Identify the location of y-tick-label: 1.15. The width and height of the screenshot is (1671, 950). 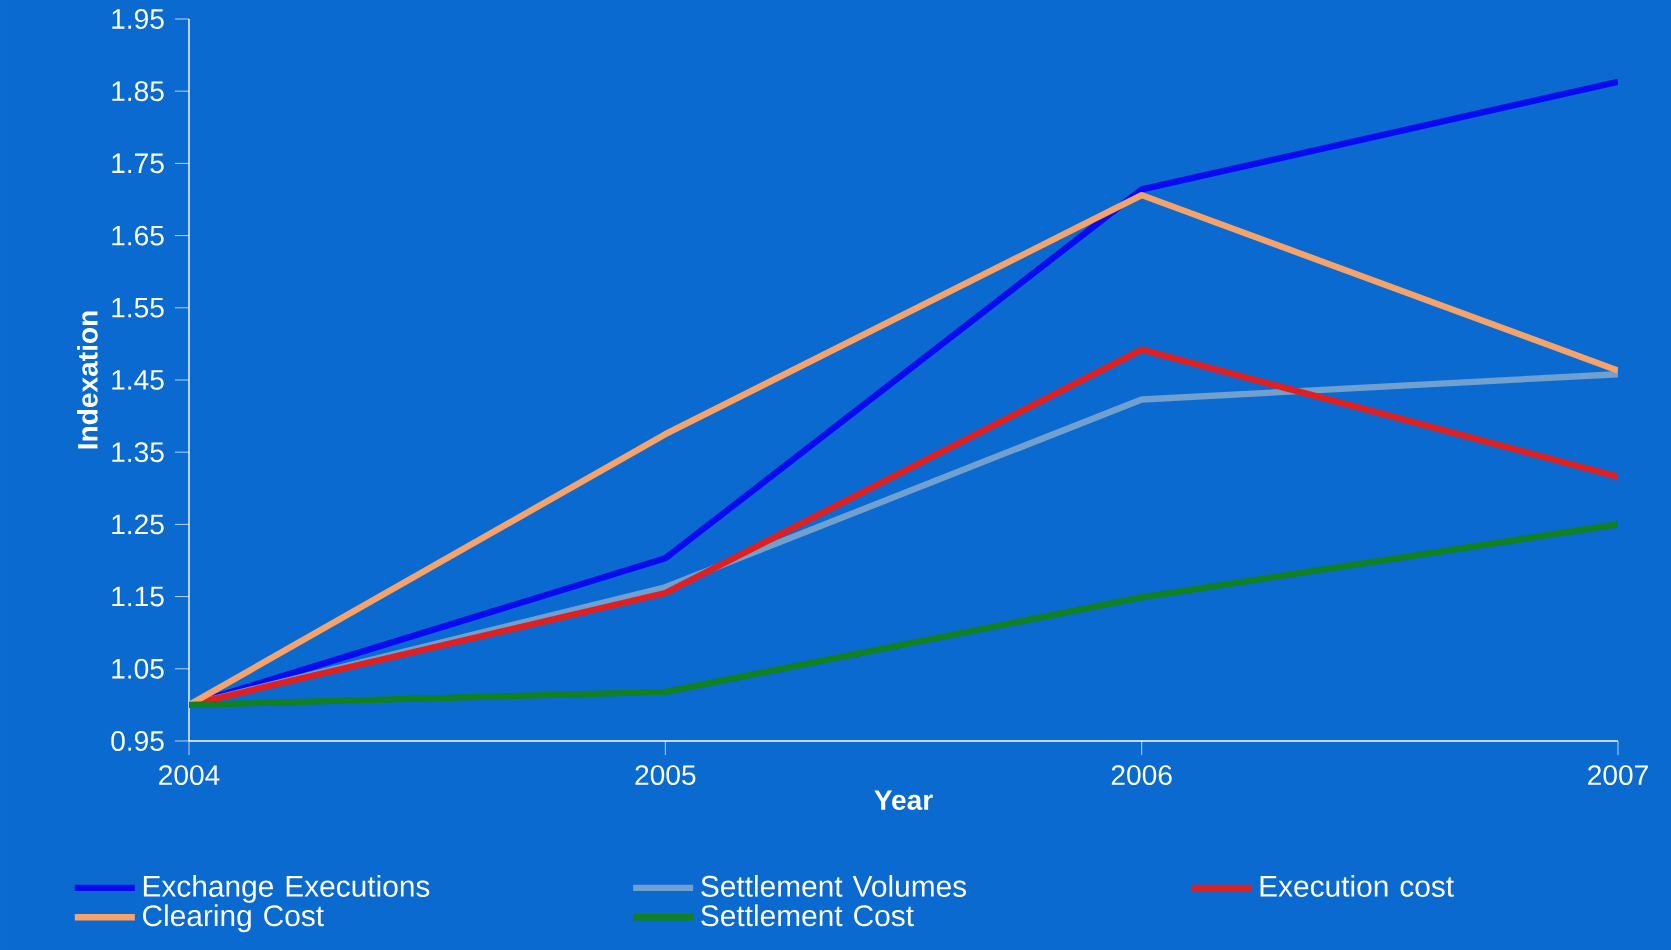
(138, 596).